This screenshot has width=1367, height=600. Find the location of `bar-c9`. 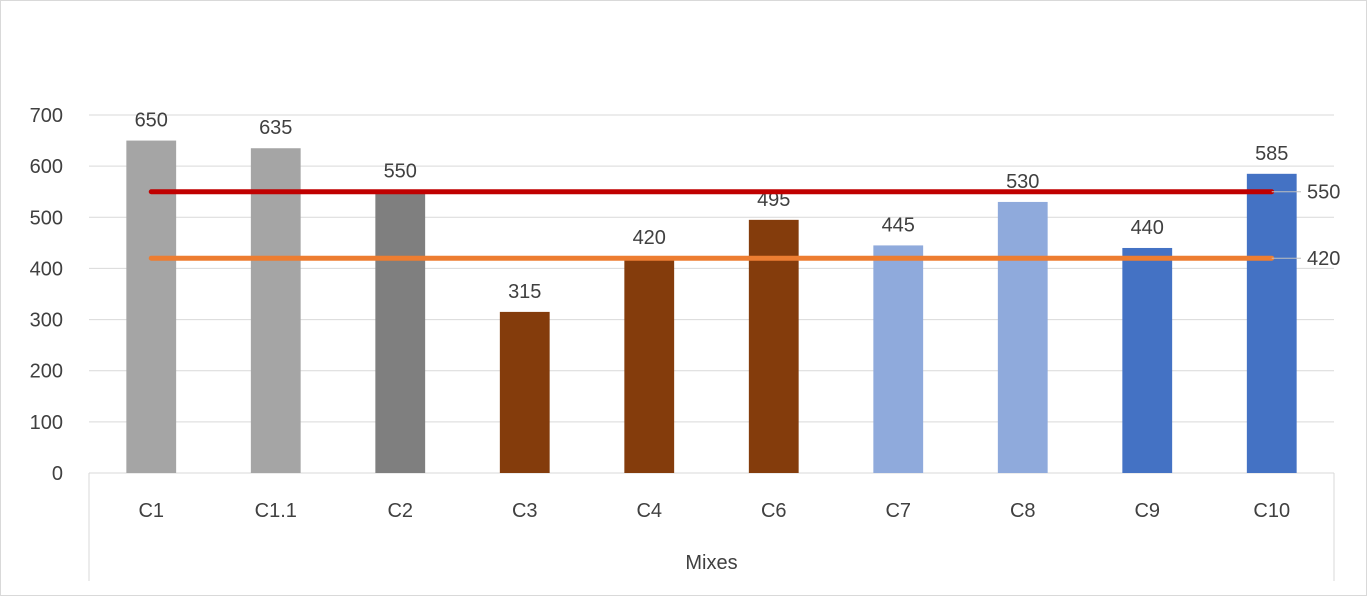

bar-c9 is located at coordinates (1147, 360).